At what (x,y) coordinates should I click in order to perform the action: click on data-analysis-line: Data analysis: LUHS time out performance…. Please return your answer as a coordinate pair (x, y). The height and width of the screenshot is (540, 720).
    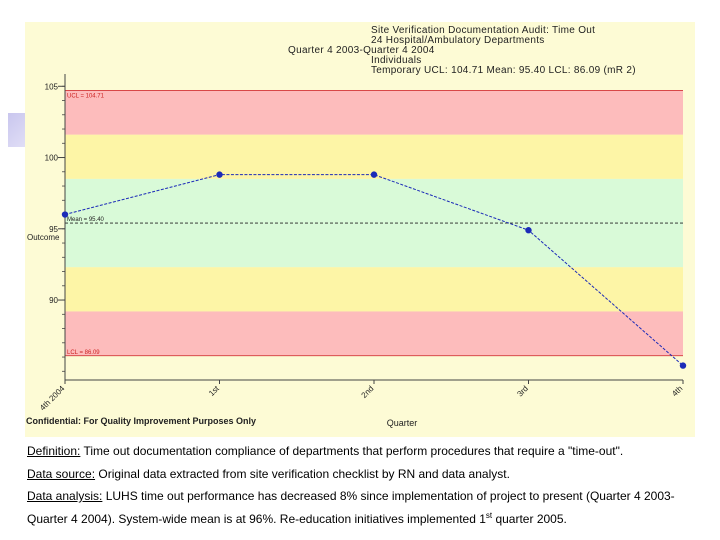
    Looking at the image, I should click on (367, 496).